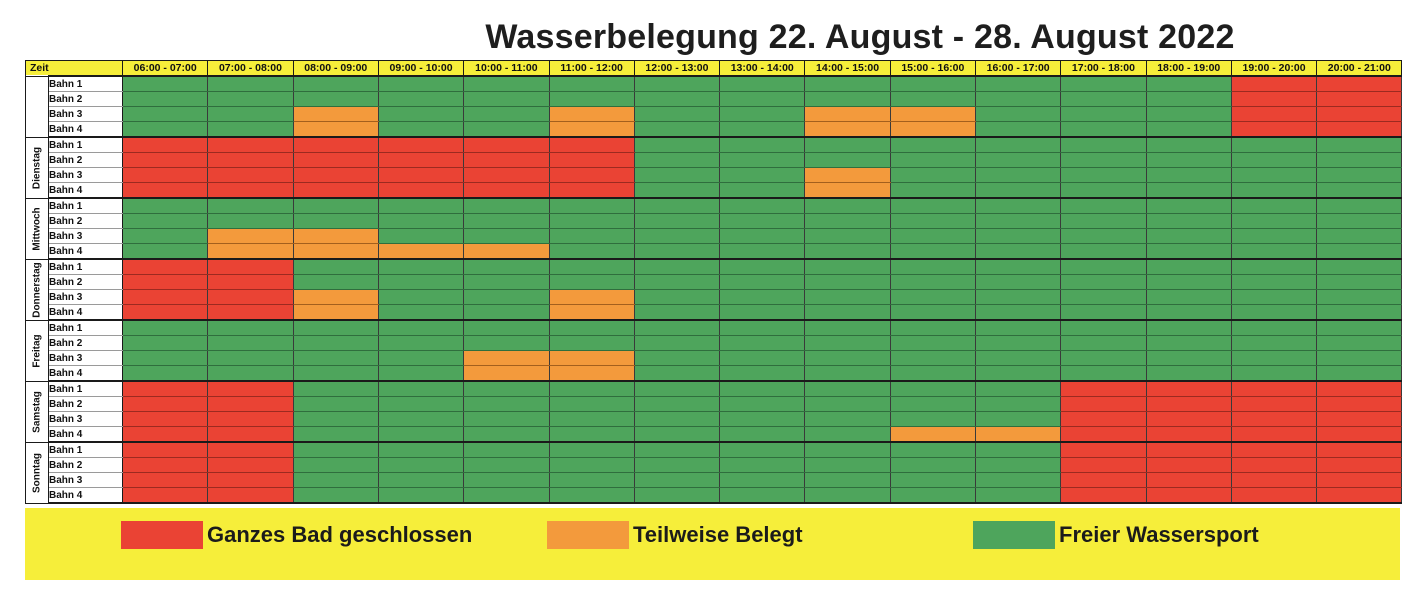  What do you see at coordinates (1159, 534) in the screenshot?
I see `legend-label-free: Freier Wassersport` at bounding box center [1159, 534].